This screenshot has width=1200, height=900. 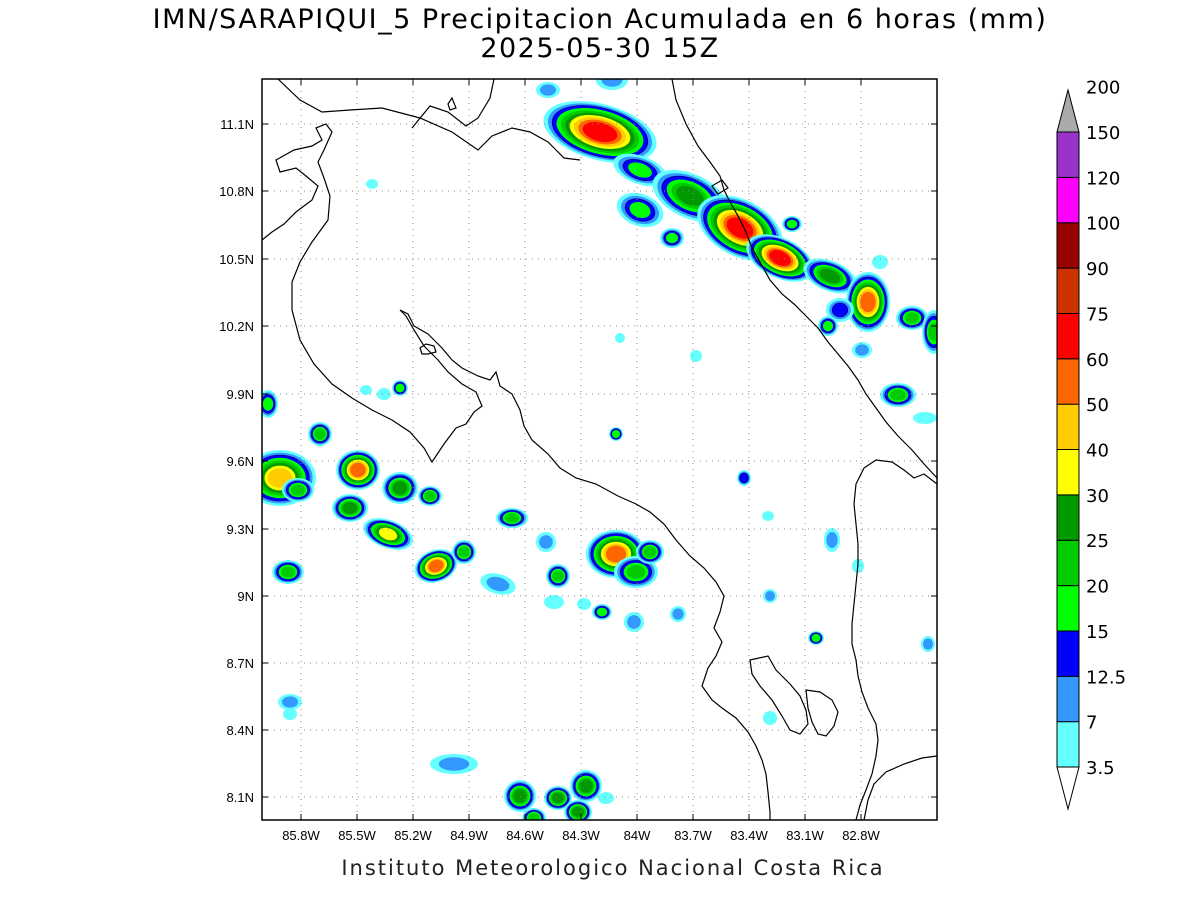 I want to click on lat-tick-label: 9.9N, so click(x=240, y=394).